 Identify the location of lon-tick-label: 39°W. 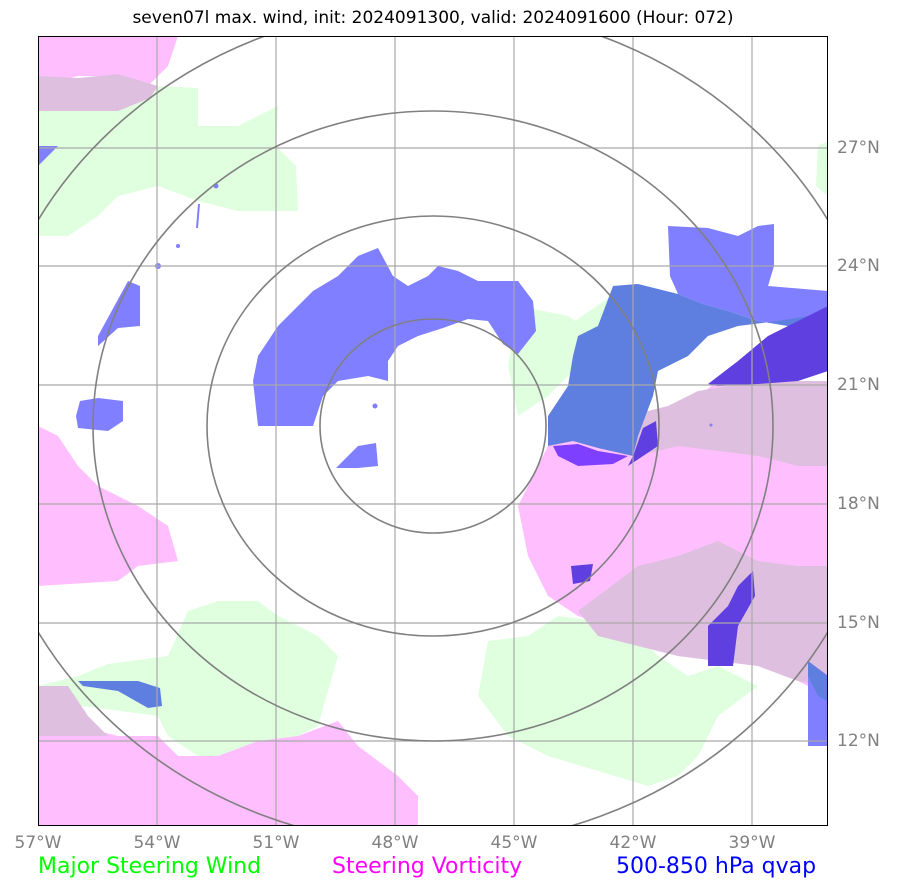
(752, 843).